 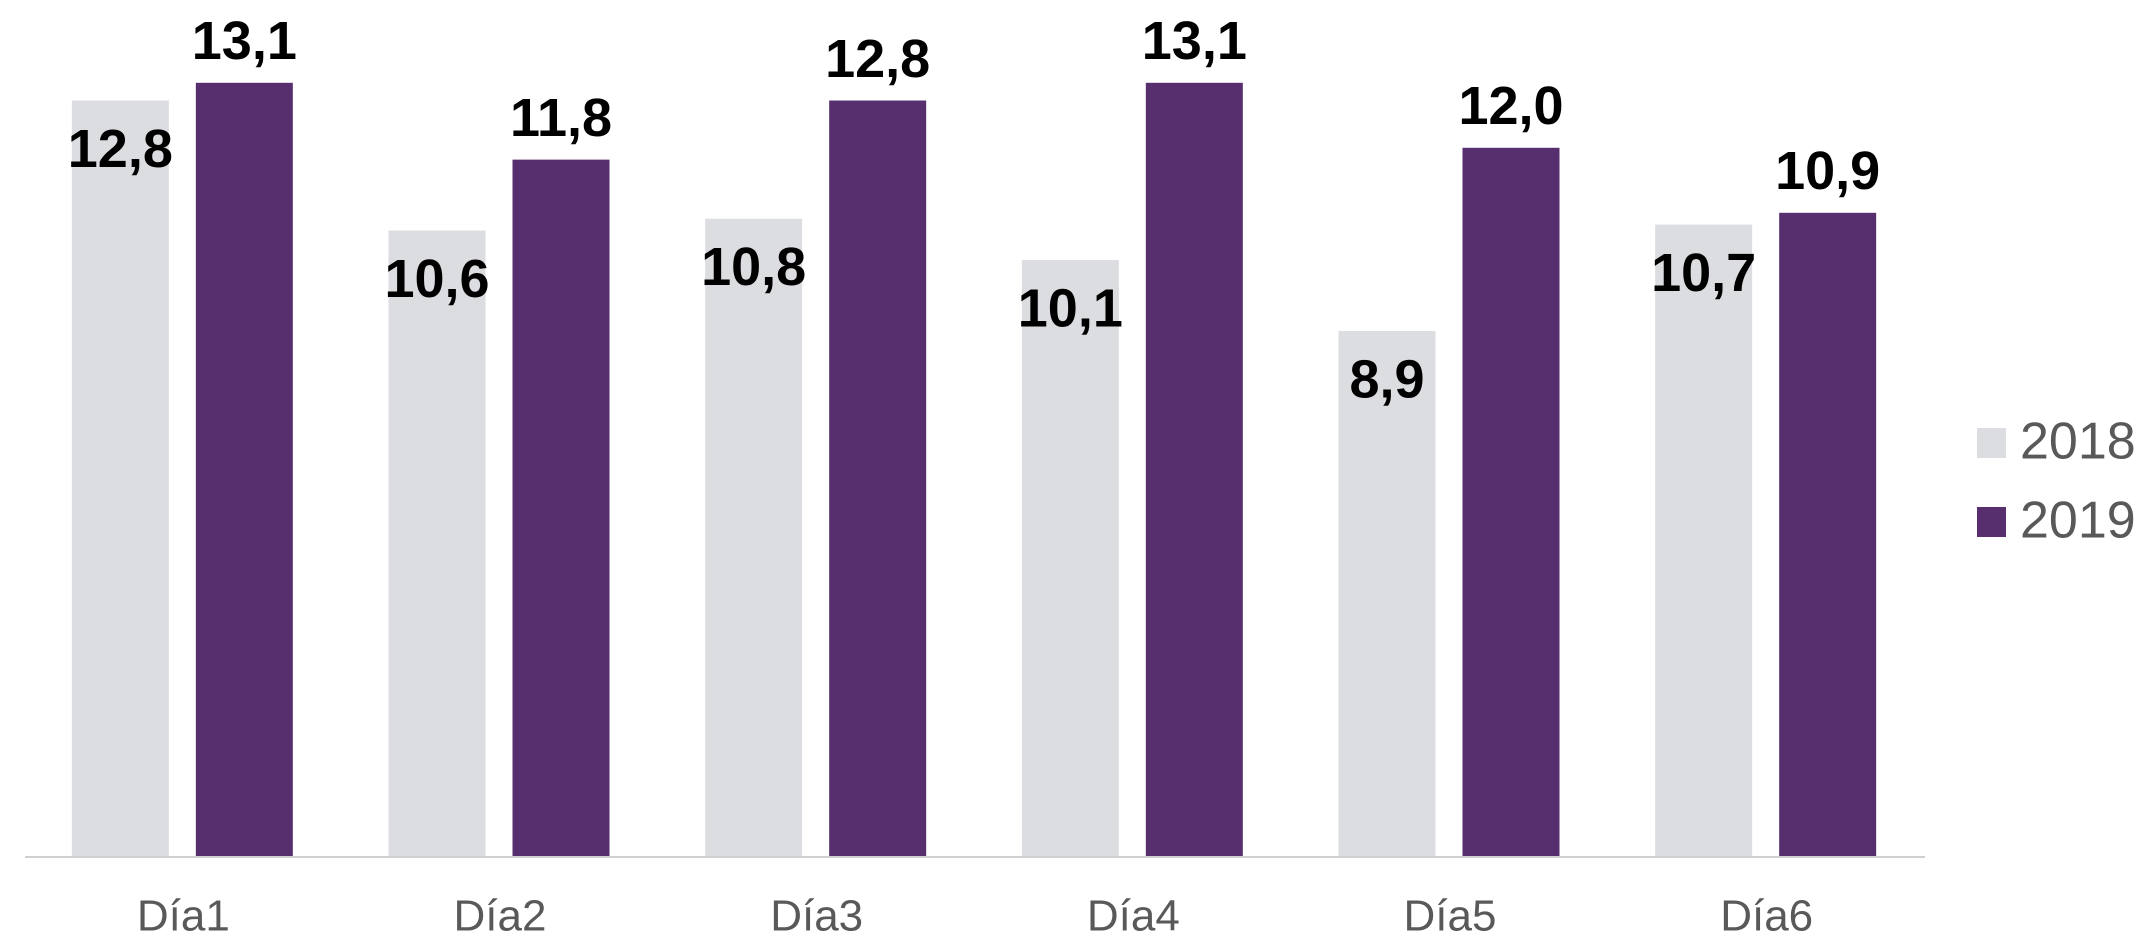 What do you see at coordinates (1386, 379) in the screenshot?
I see `value-label: 8,9` at bounding box center [1386, 379].